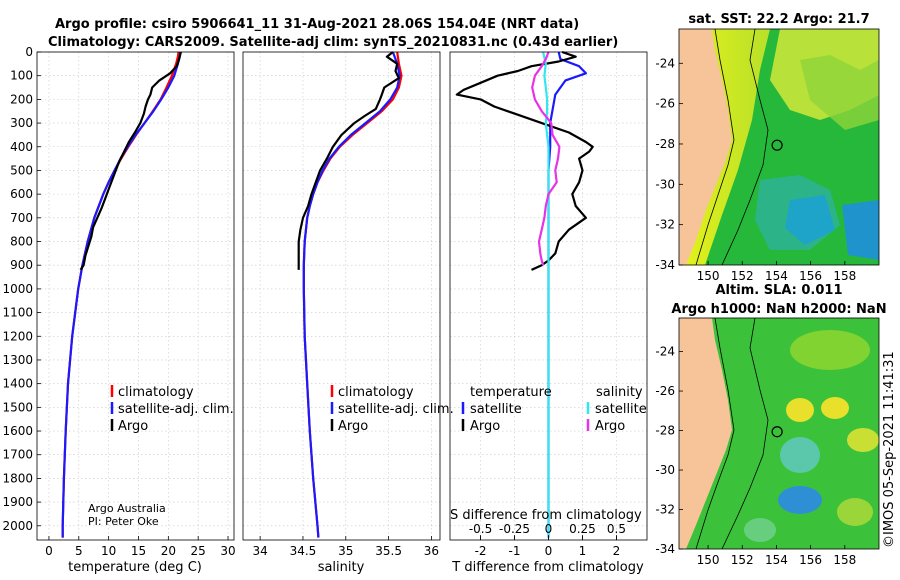 Image resolution: width=900 pixels, height=580 pixels. I want to click on depth-tick-label-8: 800, so click(21, 242).